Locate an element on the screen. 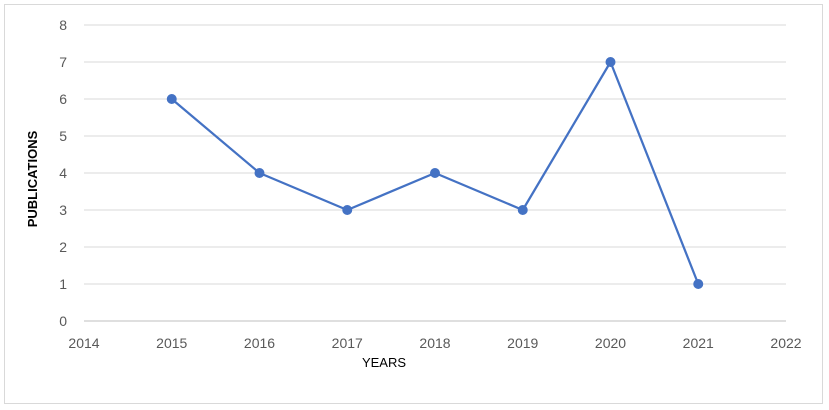  data-point-2020 is located at coordinates (610, 62).